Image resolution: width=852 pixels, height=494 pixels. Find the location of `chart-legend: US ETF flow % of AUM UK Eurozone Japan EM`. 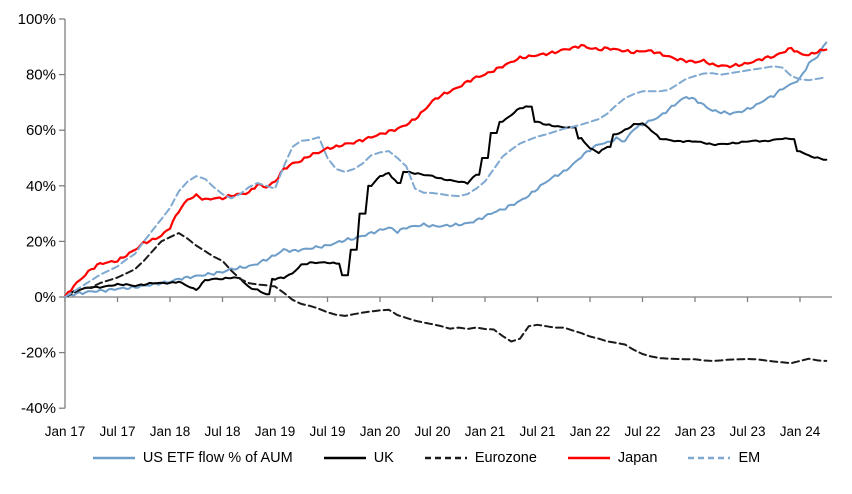

chart-legend: US ETF flow % of AUM UK Eurozone Japan EM is located at coordinates (426, 458).